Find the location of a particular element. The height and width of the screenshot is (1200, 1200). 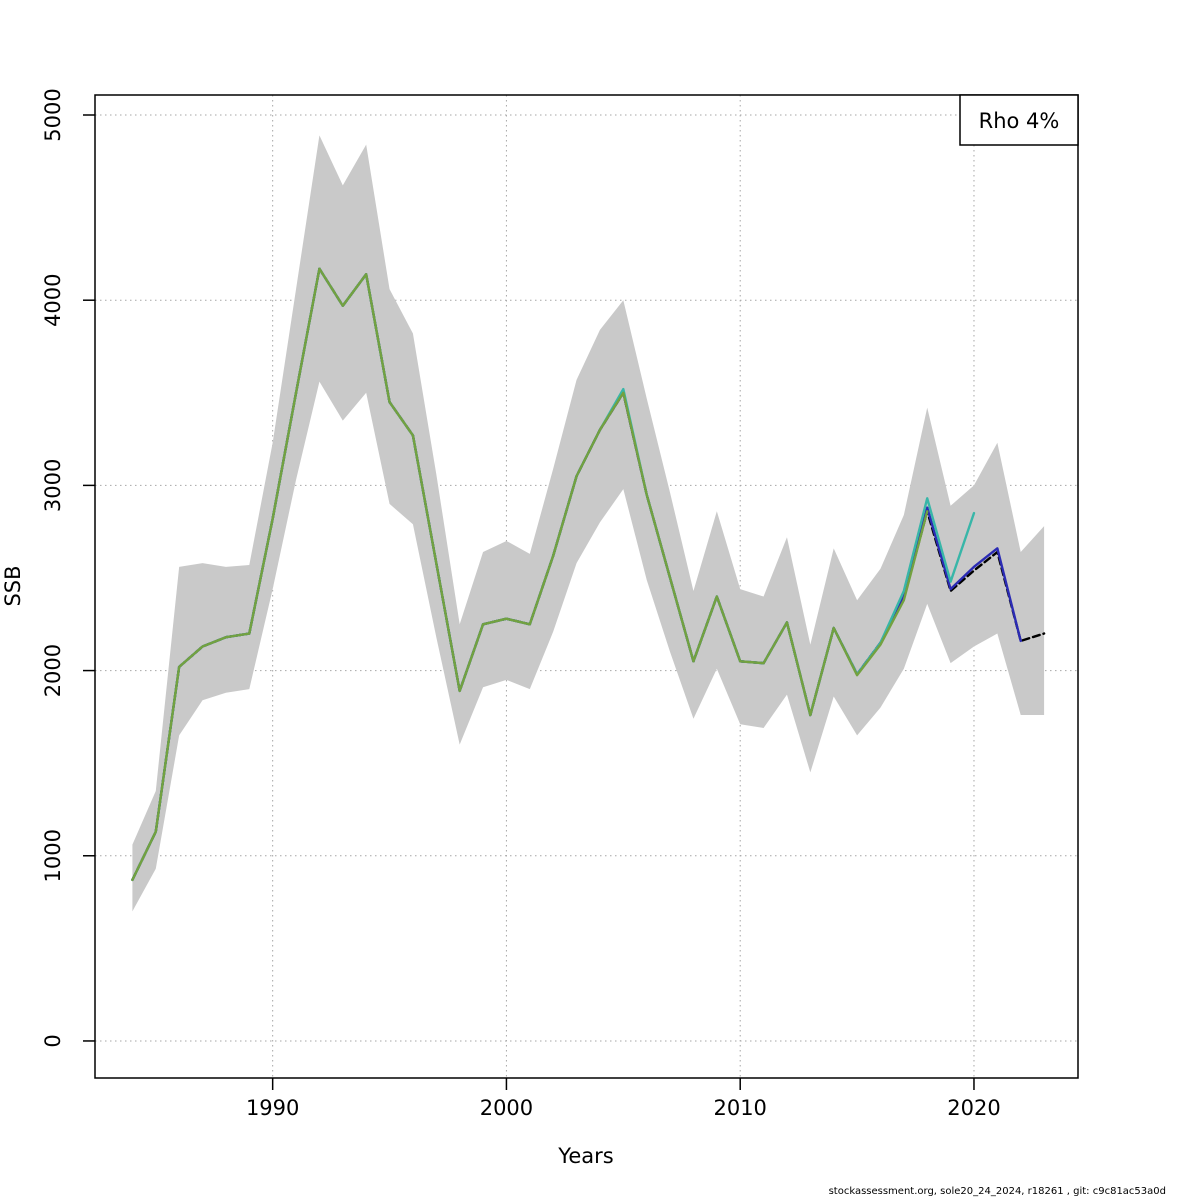

legend-label: Rho 4% is located at coordinates (1019, 121).